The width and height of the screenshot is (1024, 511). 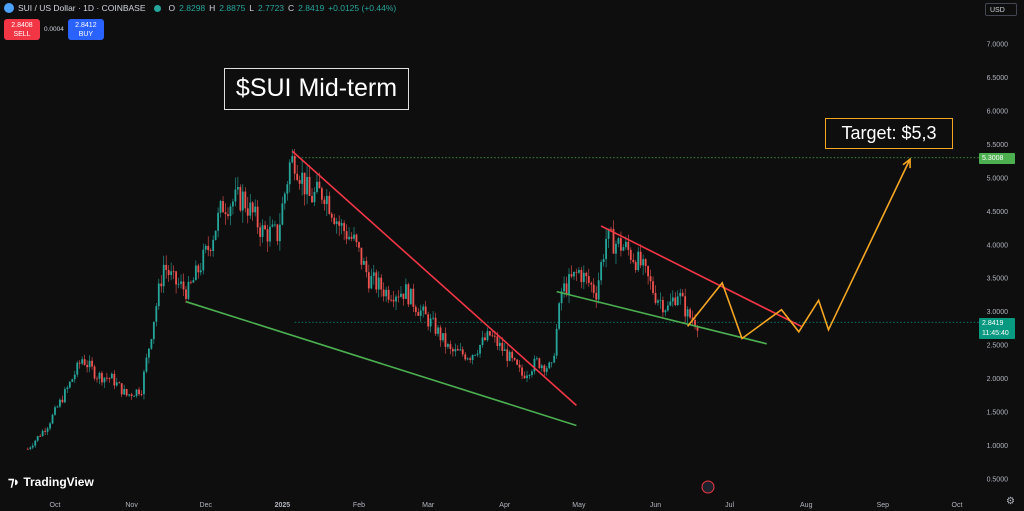 I want to click on x-tick-label: Nov, so click(x=131, y=505).